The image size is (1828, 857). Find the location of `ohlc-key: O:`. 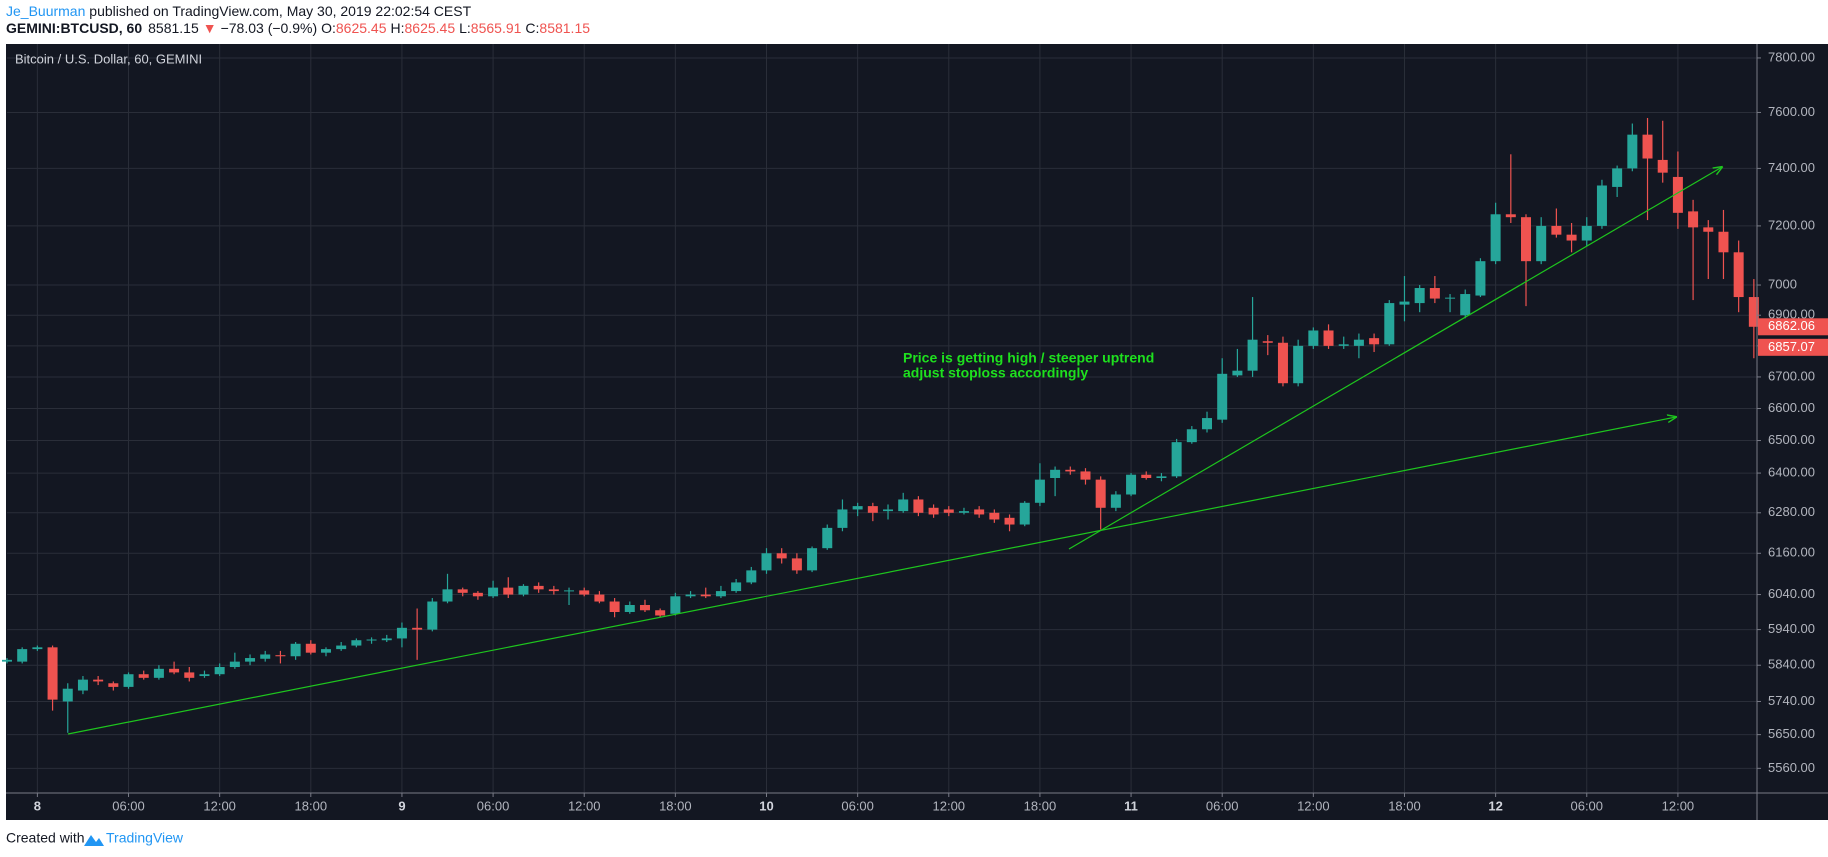

ohlc-key: O: is located at coordinates (328, 28).